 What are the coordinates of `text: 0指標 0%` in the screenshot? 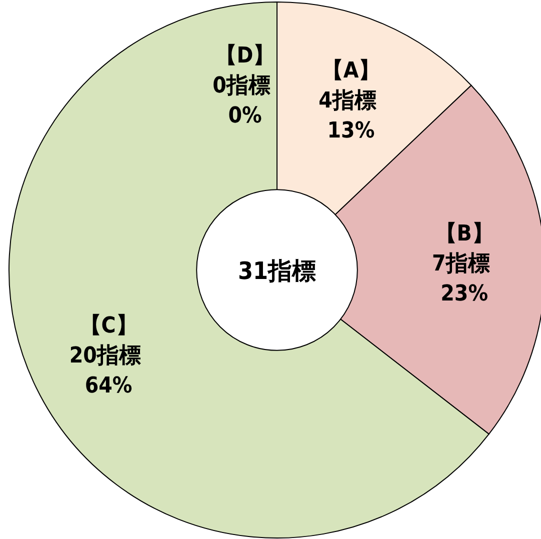 It's located at (241, 100).